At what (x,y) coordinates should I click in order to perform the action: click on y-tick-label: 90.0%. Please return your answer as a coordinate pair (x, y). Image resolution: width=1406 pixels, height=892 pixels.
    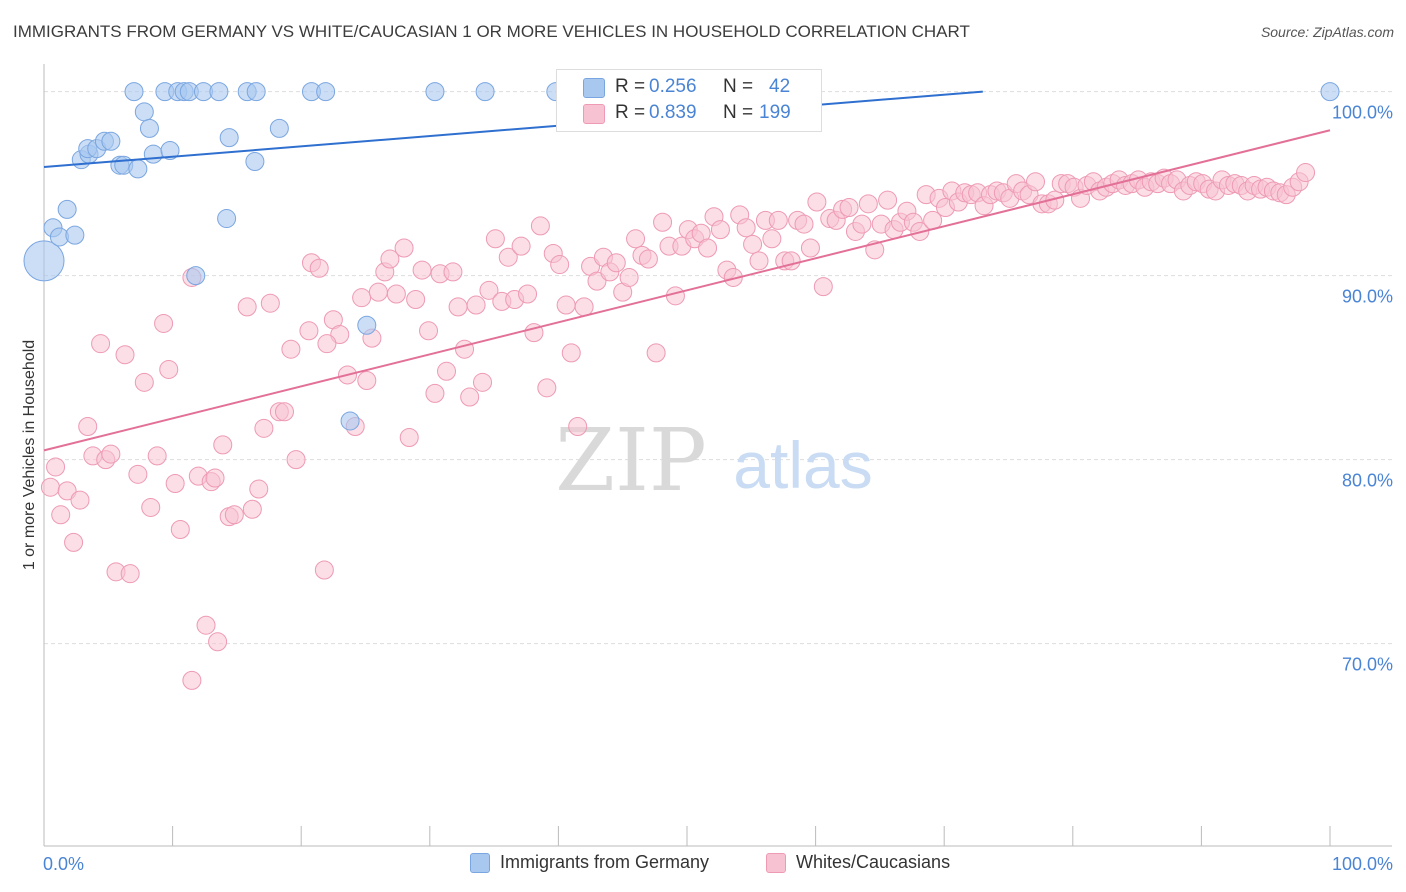
    Looking at the image, I should click on (1367, 297).